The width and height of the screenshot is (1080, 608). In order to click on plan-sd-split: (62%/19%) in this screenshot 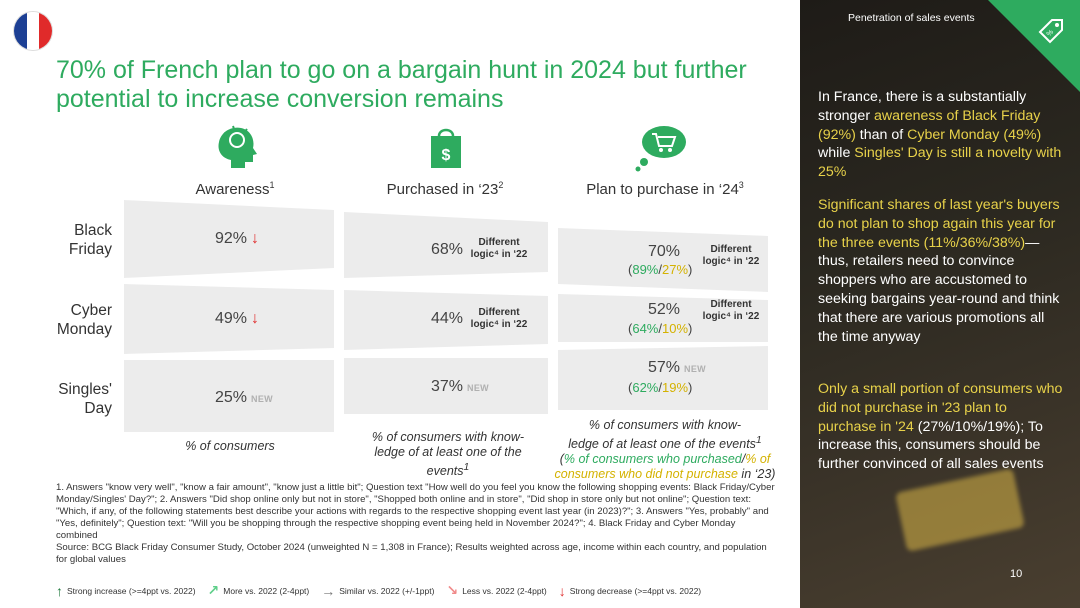, I will do `click(660, 387)`.